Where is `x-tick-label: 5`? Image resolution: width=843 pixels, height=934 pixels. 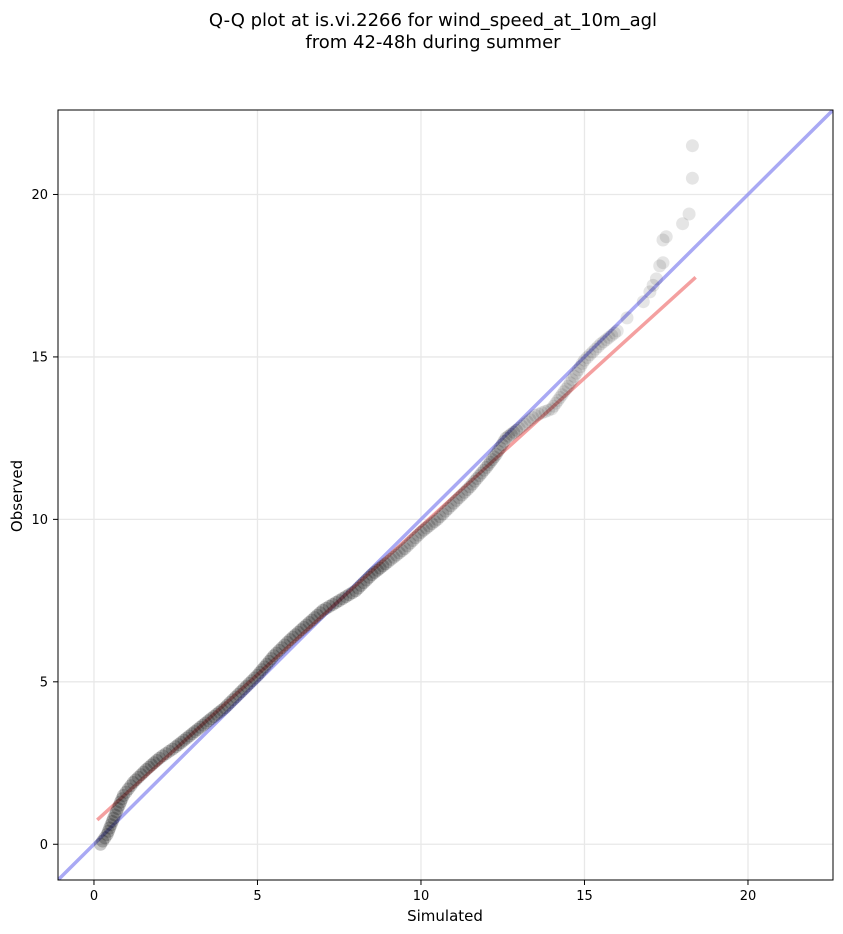
x-tick-label: 5 is located at coordinates (257, 896).